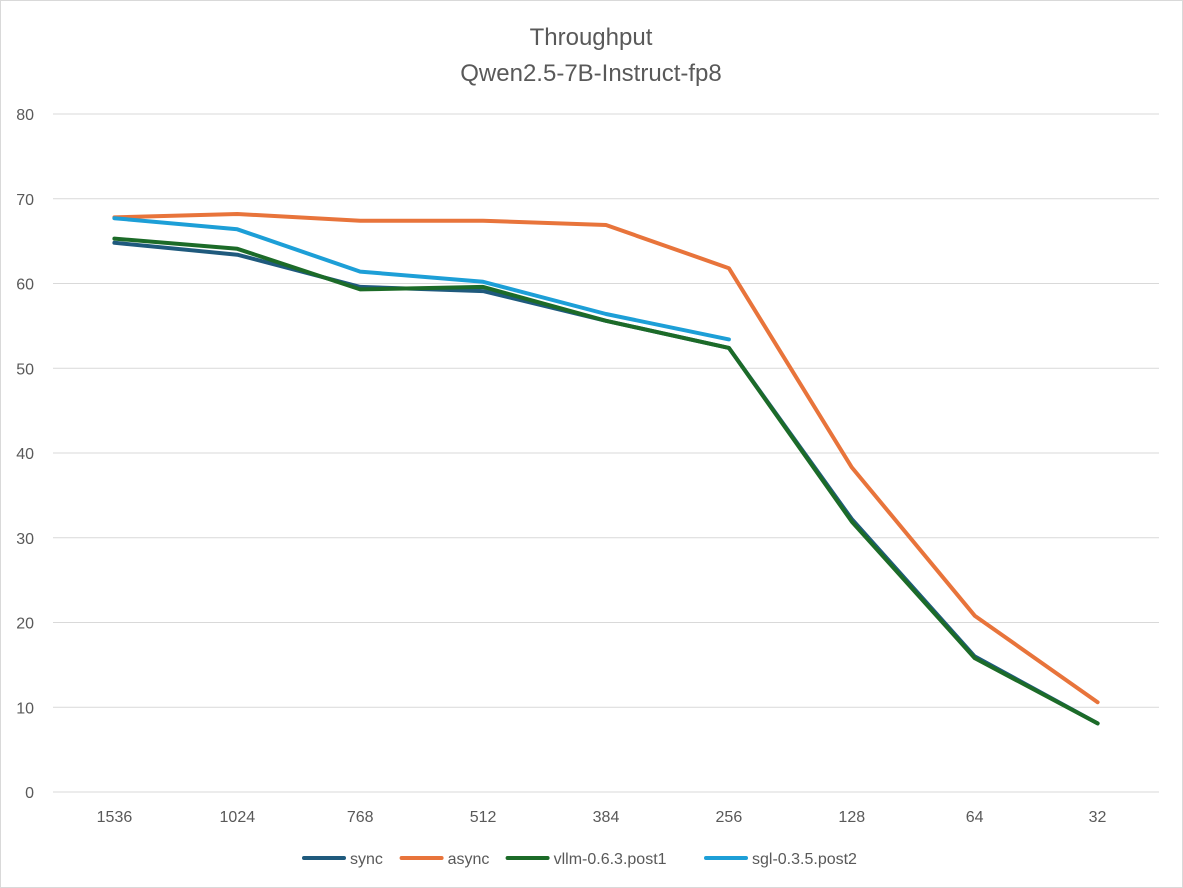 The height and width of the screenshot is (888, 1183). I want to click on legend-label: sgl-0.3.5.post2, so click(804, 859).